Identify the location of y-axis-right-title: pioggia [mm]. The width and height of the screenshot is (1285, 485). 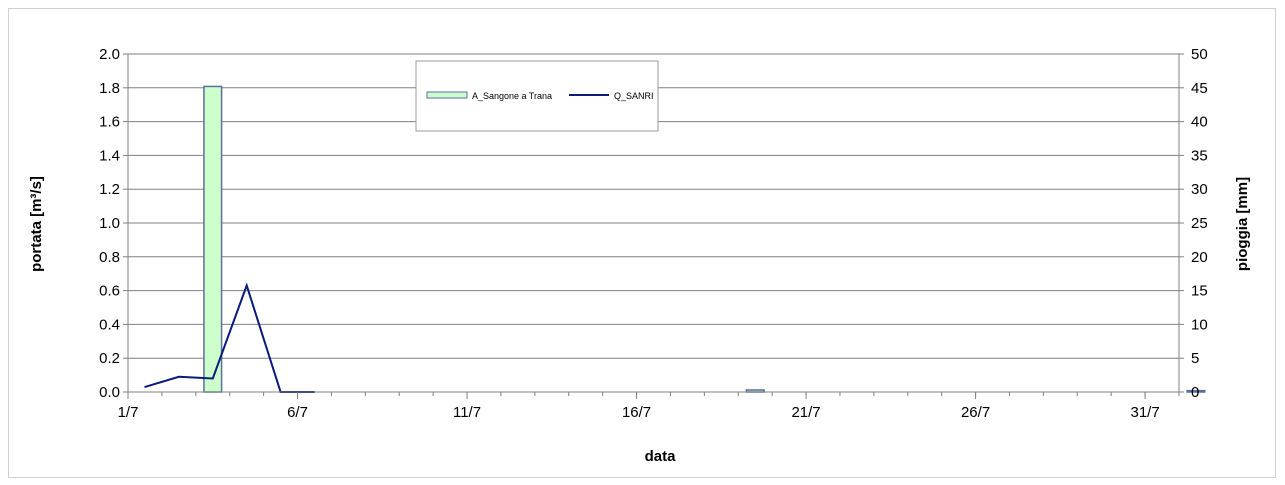
(1242, 224).